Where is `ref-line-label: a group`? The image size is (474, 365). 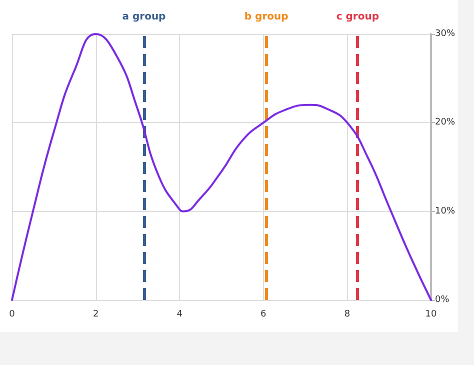 ref-line-label: a group is located at coordinates (144, 17).